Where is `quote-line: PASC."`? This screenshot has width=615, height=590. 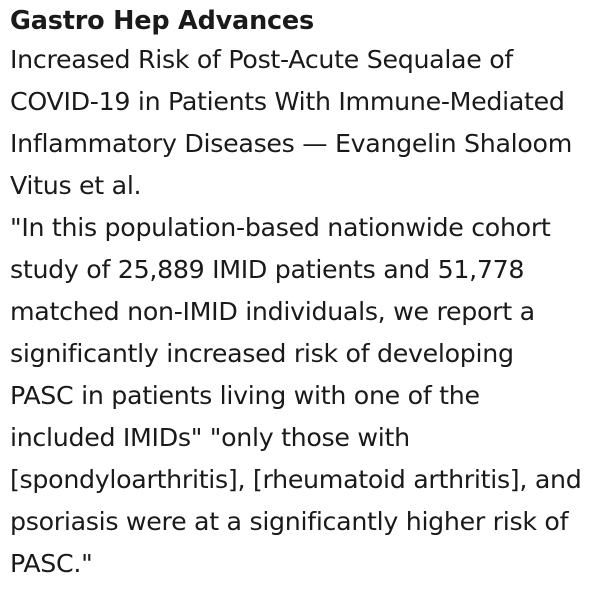 quote-line: PASC." is located at coordinates (51, 563).